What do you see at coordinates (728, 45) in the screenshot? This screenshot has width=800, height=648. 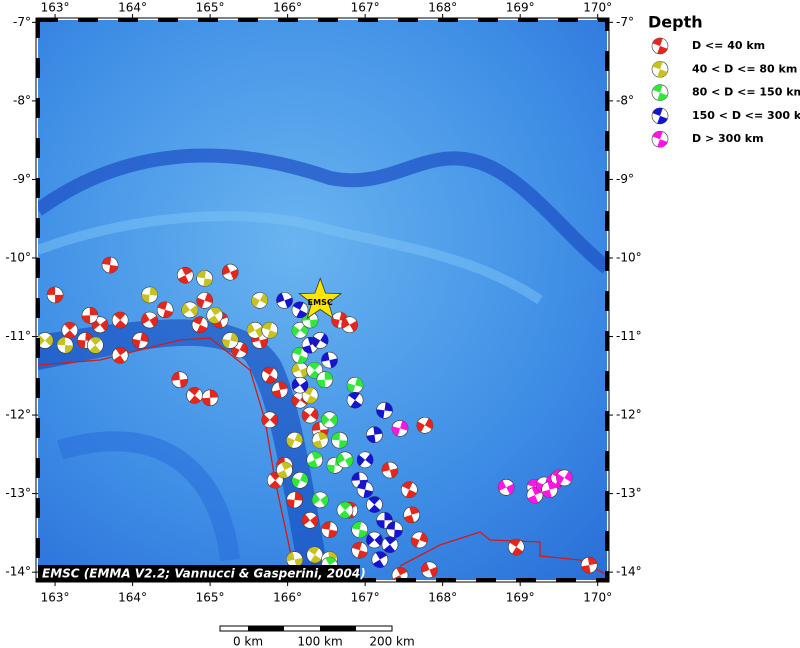 I see `legend-label: D <= 40 km` at bounding box center [728, 45].